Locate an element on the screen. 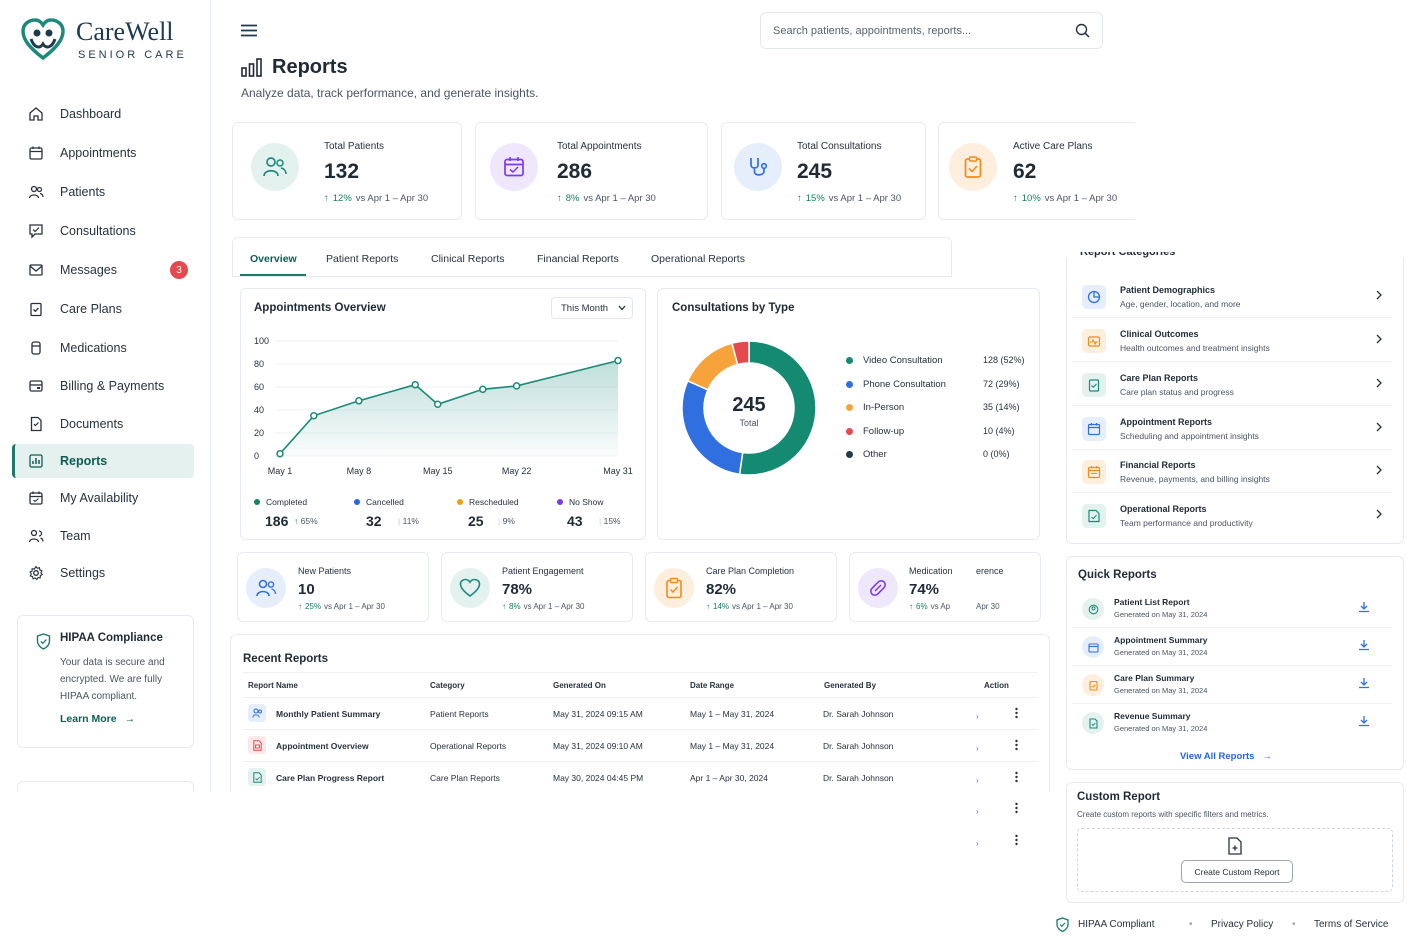  summary-pct-text: 15% is located at coordinates (612, 521).